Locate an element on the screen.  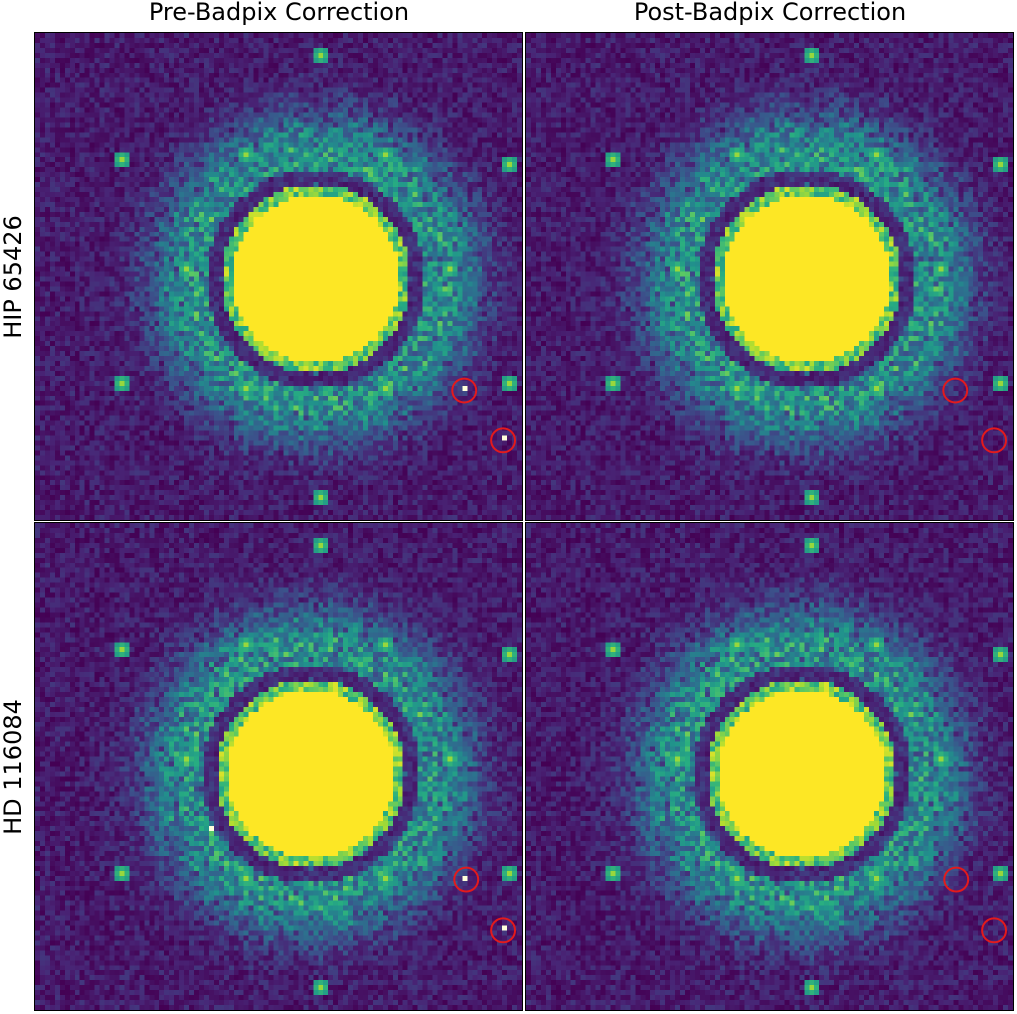
row-title-hd116084: HD 116084 is located at coordinates (13, 767).